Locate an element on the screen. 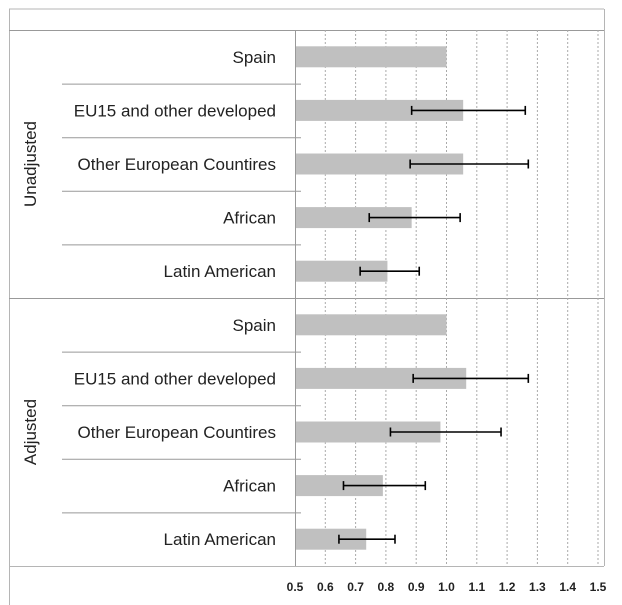 The height and width of the screenshot is (605, 622). x-tick-label: 1.5 is located at coordinates (598, 587).